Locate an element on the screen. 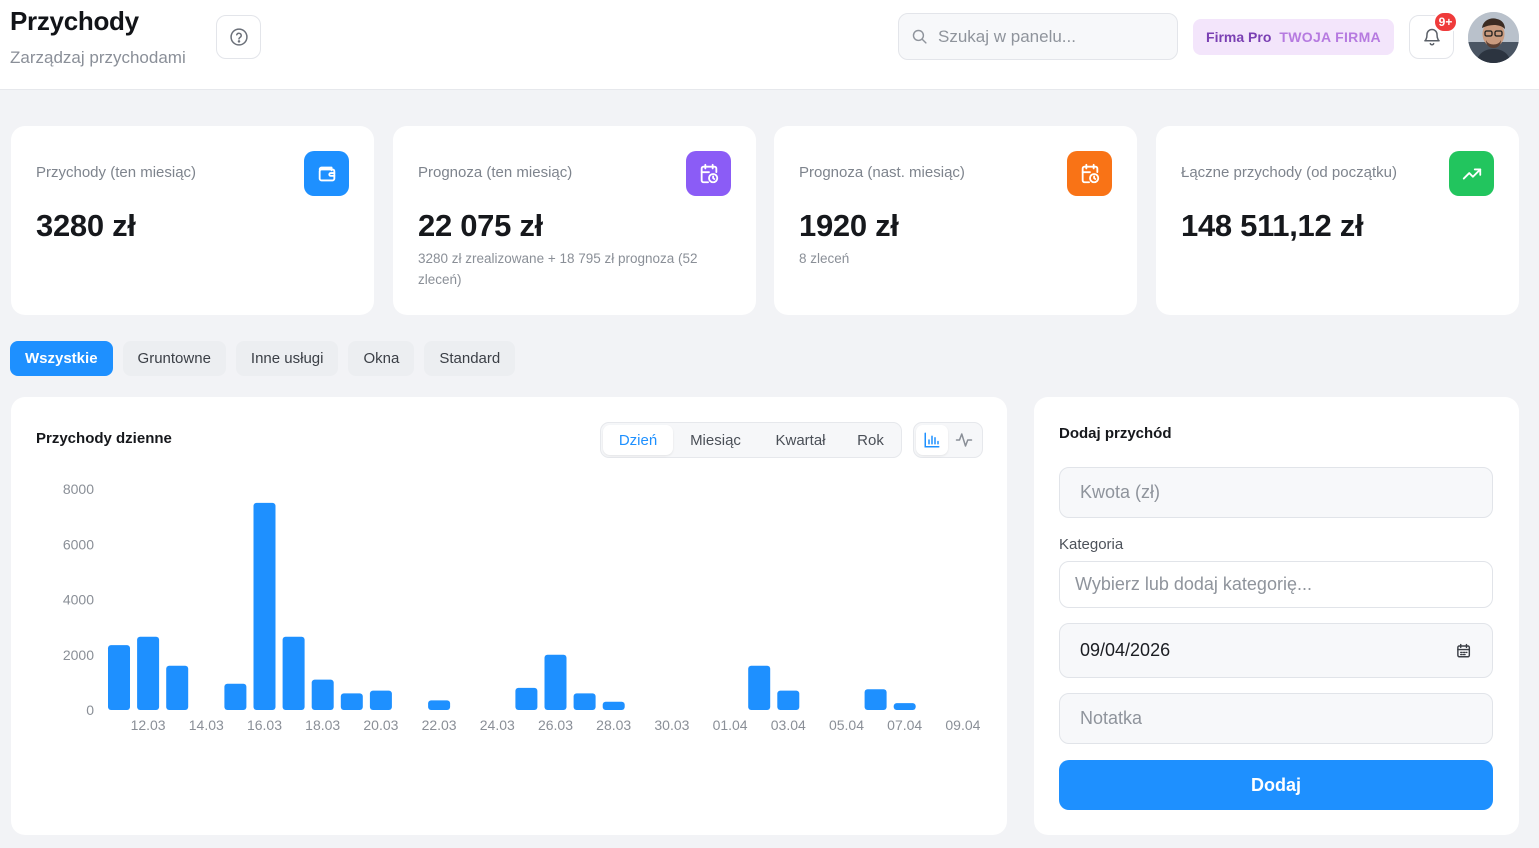  note-input is located at coordinates (1276, 718).